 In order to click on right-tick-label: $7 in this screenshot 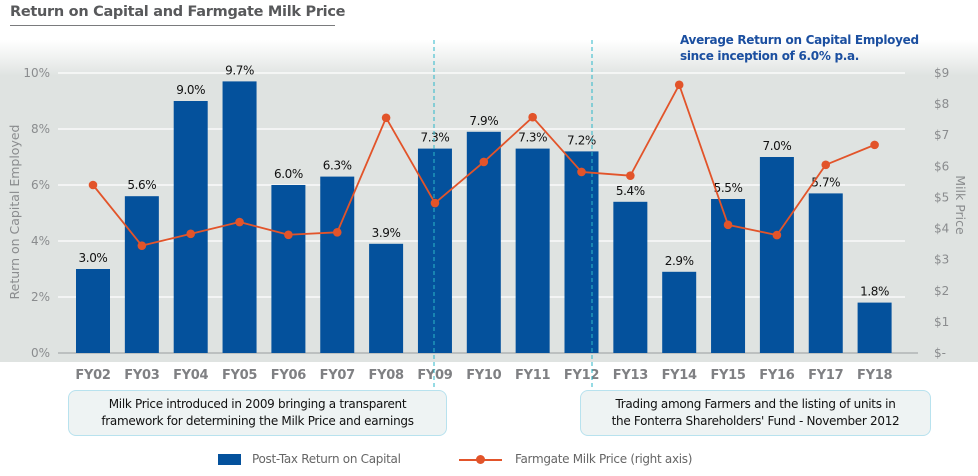, I will do `click(941, 135)`.